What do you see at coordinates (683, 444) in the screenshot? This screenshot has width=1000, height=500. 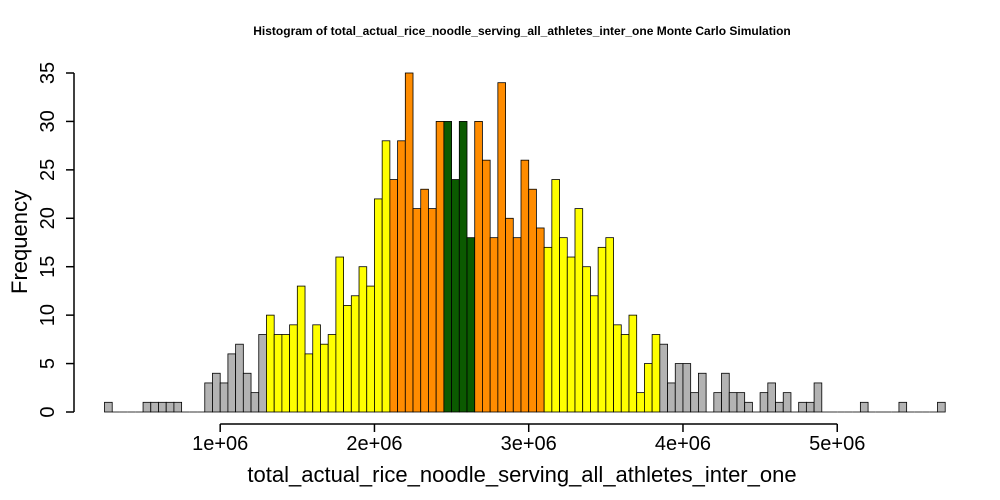 I see `x-axis-tick-label: 4e+06` at bounding box center [683, 444].